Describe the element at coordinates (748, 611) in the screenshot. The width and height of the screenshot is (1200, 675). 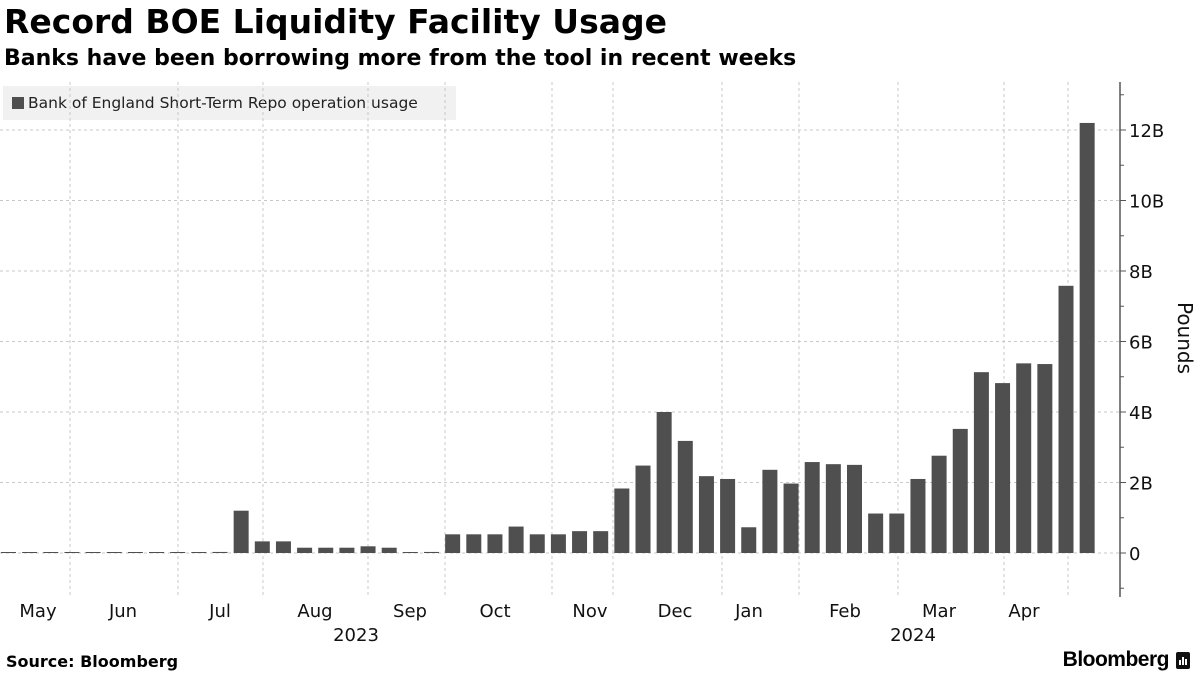
I see `x-month-label: Jan` at that location.